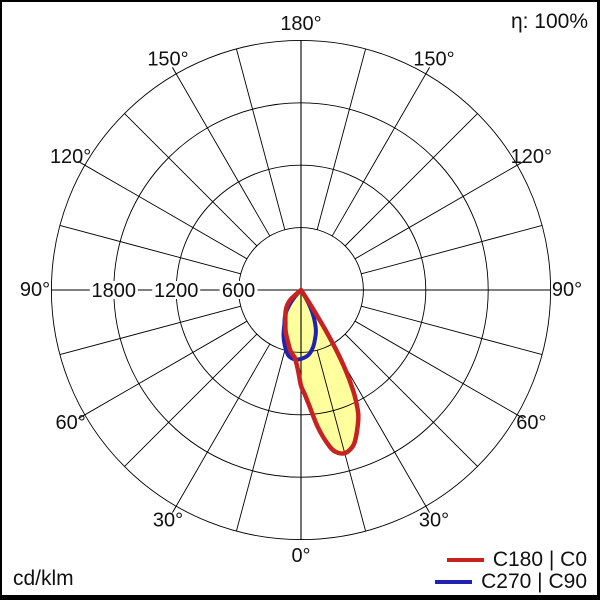  Describe the element at coordinates (549, 21) in the screenshot. I see `efficiency-label: η: 100%` at that location.